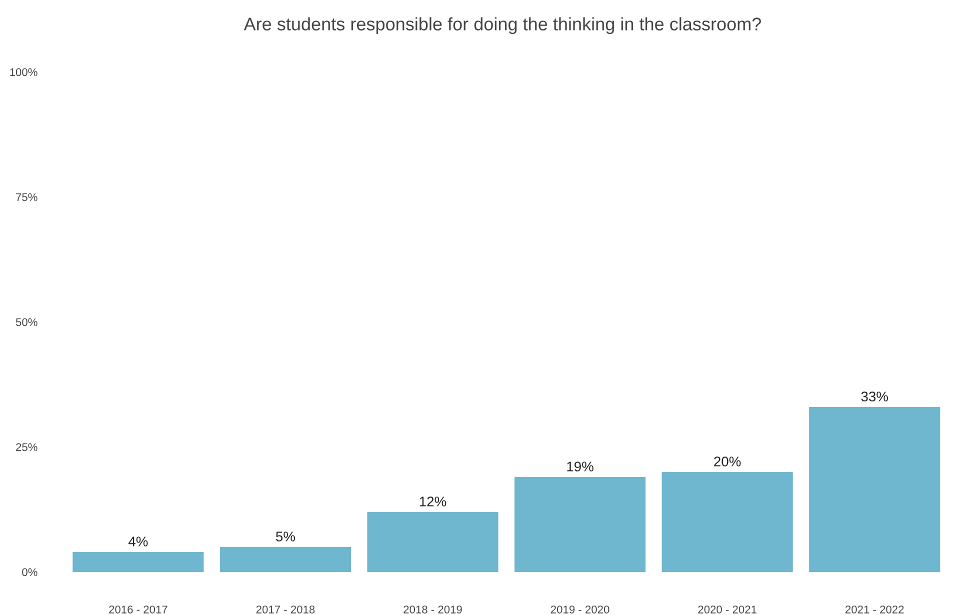  I want to click on y-tick-label: 100%, so click(24, 72).